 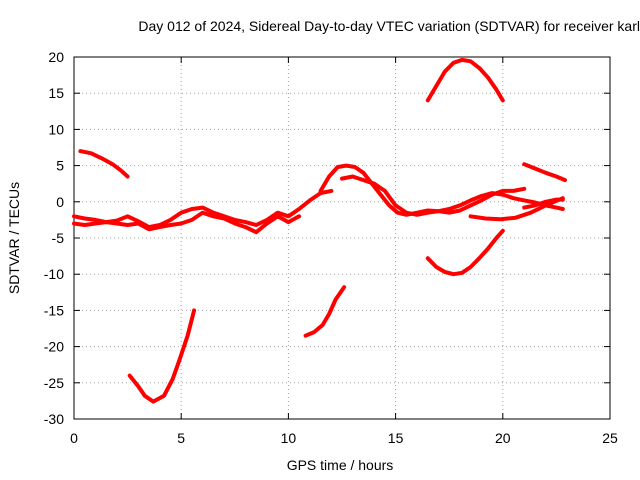 What do you see at coordinates (181, 438) in the screenshot?
I see `x-tick-label: 5` at bounding box center [181, 438].